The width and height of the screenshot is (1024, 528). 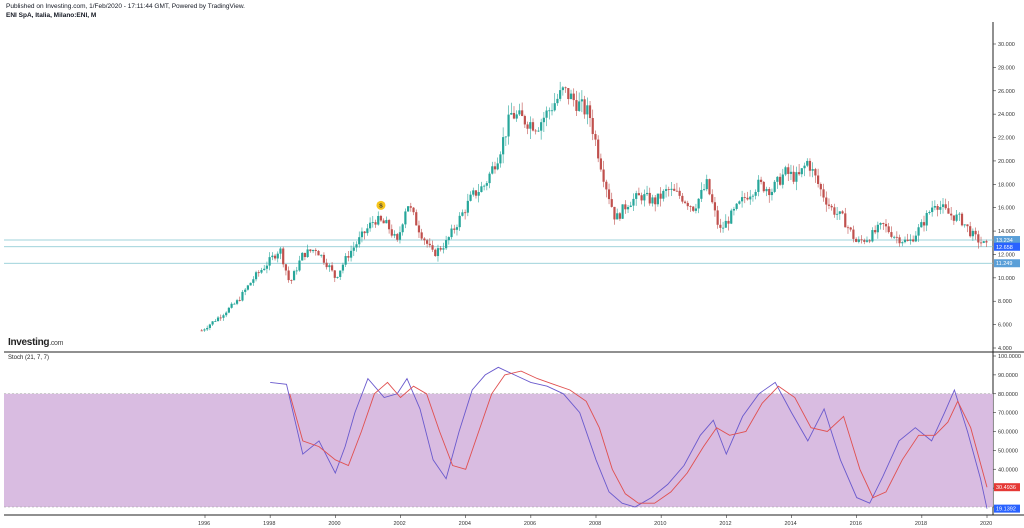 I want to click on stoch-value-badge, so click(x=1007, y=508).